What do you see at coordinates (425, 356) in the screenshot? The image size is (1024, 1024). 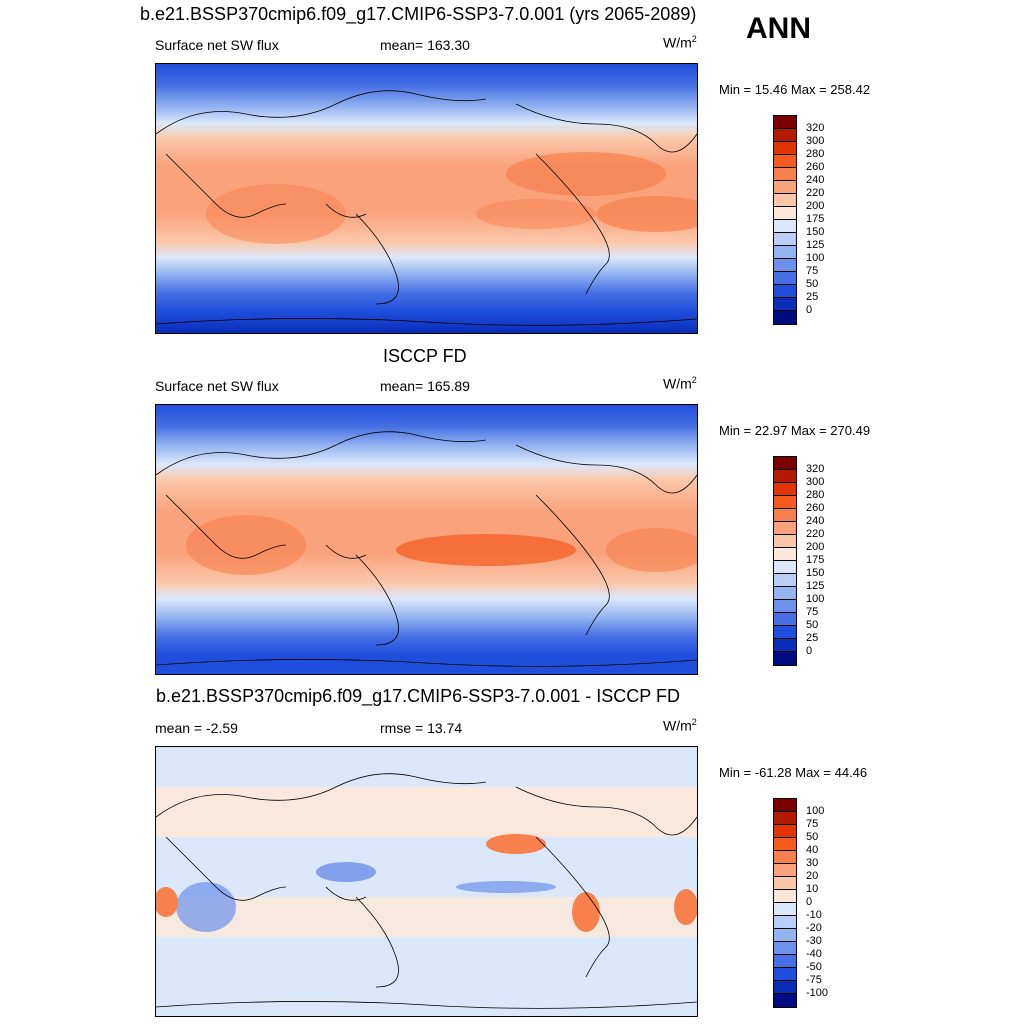 I see `panel2-title: ISCCP FD` at bounding box center [425, 356].